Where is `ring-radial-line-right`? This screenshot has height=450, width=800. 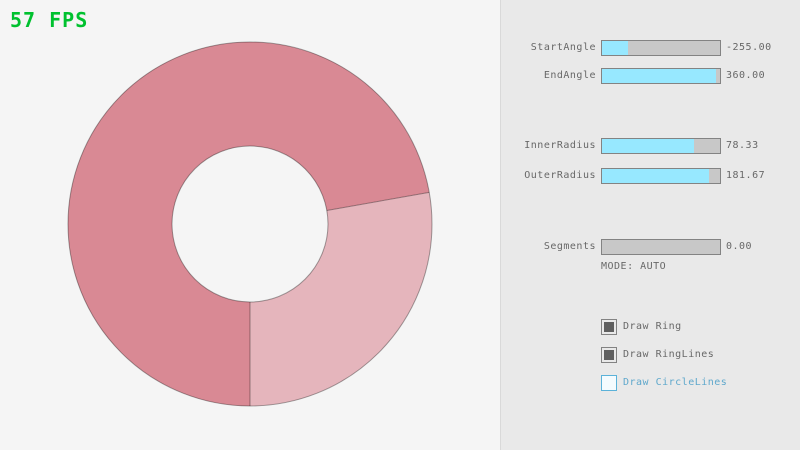
ring-radial-line-right is located at coordinates (378, 201).